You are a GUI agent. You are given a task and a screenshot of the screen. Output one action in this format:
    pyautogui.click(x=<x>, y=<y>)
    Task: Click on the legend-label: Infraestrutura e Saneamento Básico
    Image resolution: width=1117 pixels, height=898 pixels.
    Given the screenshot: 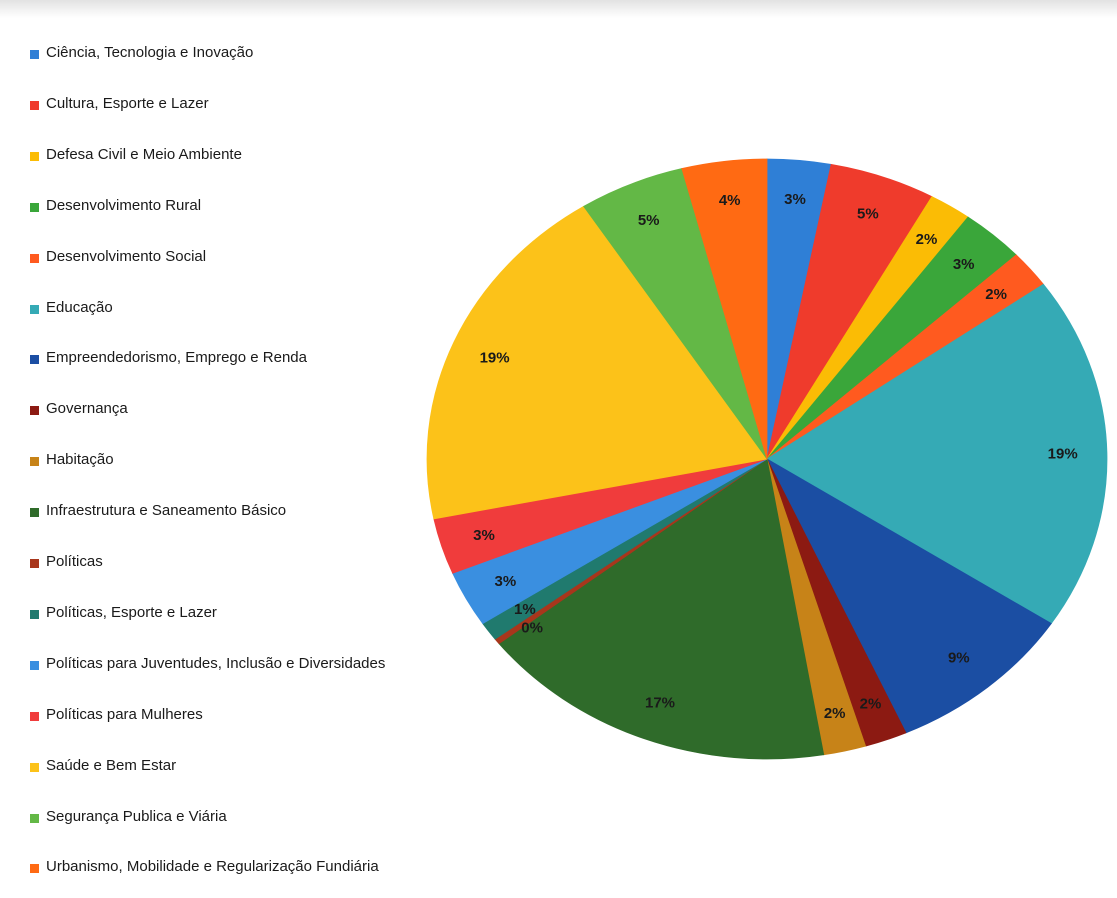 What is the action you would take?
    pyautogui.click(x=166, y=511)
    